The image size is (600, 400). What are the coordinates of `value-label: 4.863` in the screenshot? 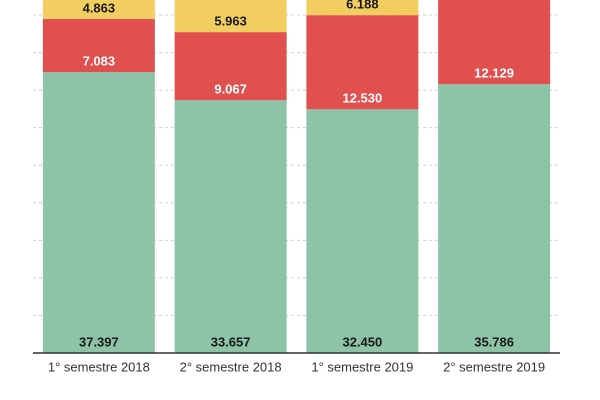 It's located at (99, 7).